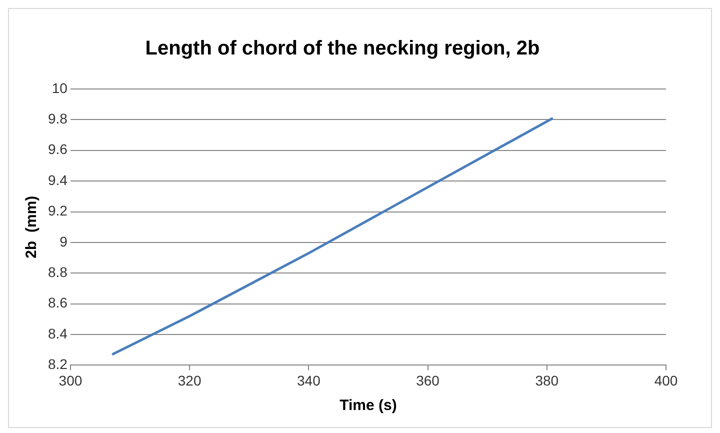 This screenshot has height=433, width=720. I want to click on chart-title: Length of chord of the necking region, 2b, so click(342, 49).